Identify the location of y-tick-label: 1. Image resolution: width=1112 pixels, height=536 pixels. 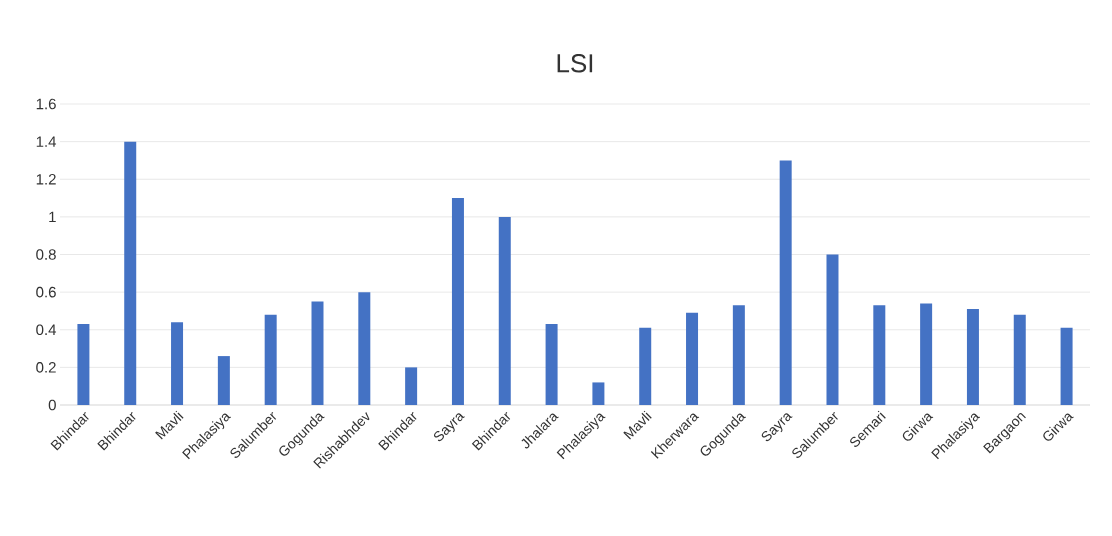
(52, 217).